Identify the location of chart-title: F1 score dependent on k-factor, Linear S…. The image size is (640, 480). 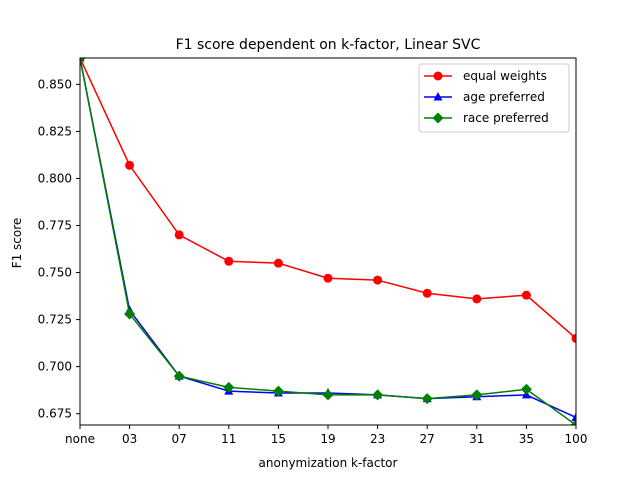
(328, 45).